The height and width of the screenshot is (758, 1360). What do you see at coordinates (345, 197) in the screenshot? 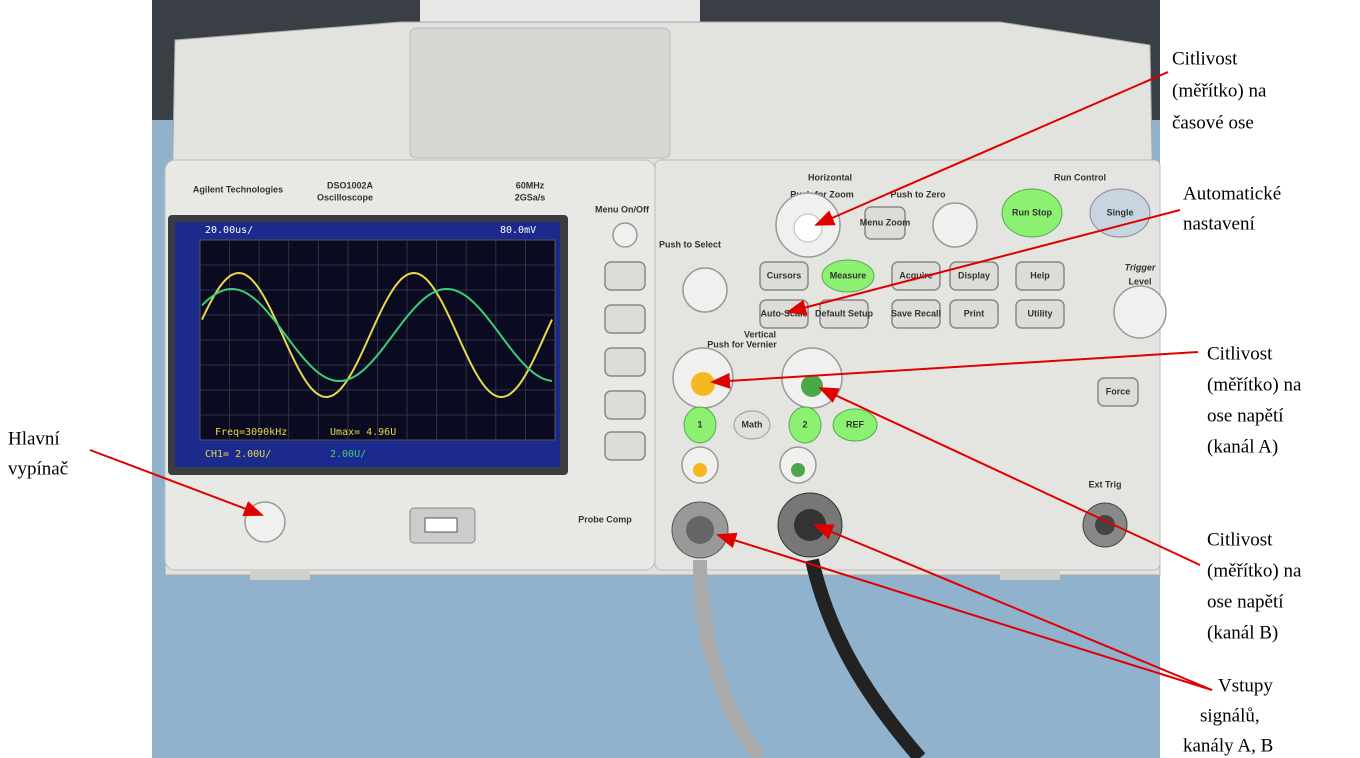
I see `model-sub: Oscilloscope` at bounding box center [345, 197].